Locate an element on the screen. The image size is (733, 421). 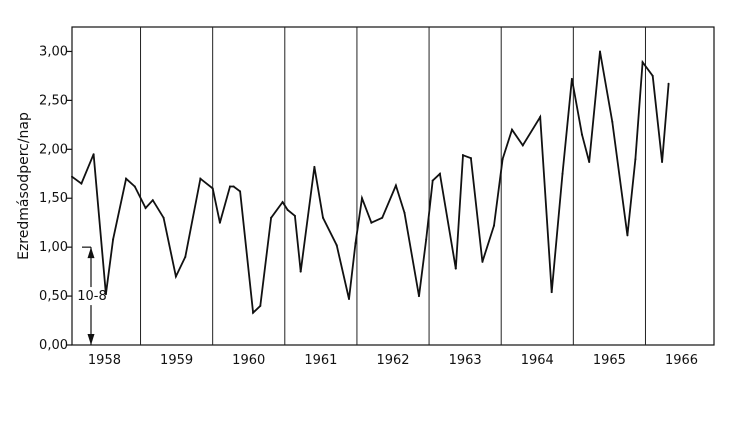
x-year-label: 1963 is located at coordinates (465, 360).